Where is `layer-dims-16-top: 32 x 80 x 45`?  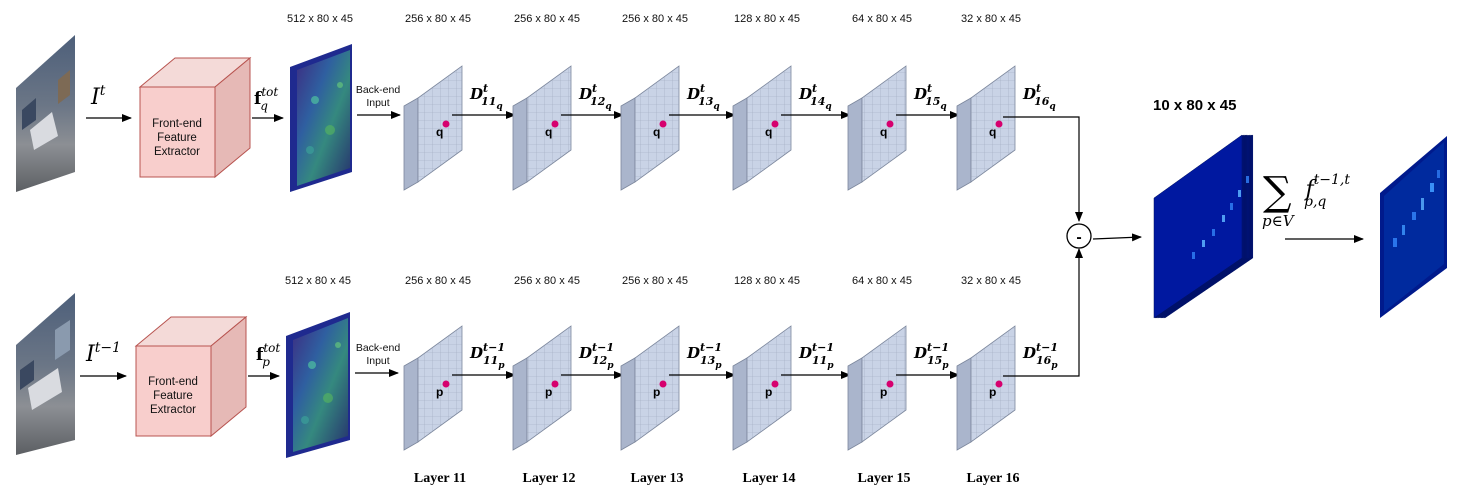 layer-dims-16-top: 32 x 80 x 45 is located at coordinates (991, 19).